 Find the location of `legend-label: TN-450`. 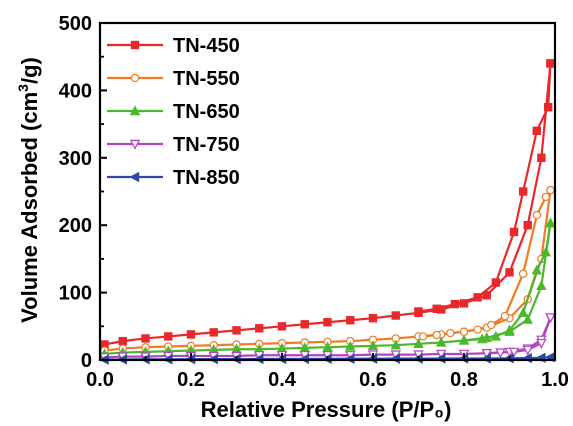

legend-label: TN-450 is located at coordinates (206, 46).